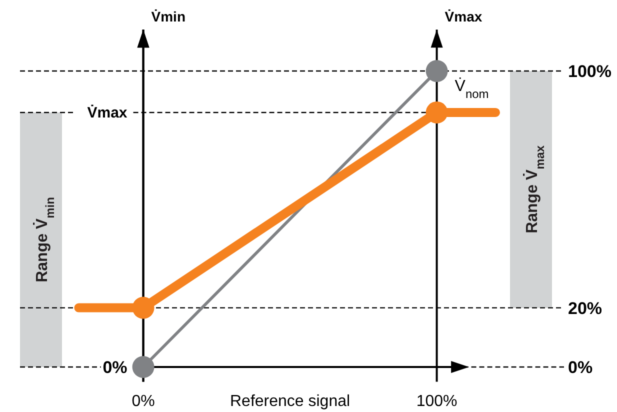 This screenshot has height=412, width=617. I want to click on y-tick-label: 20%, so click(585, 308).